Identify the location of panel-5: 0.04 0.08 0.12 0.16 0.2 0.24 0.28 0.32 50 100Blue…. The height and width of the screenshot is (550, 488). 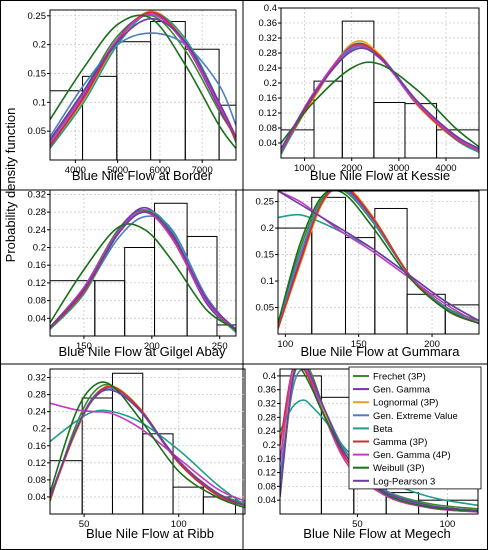
(137, 454).